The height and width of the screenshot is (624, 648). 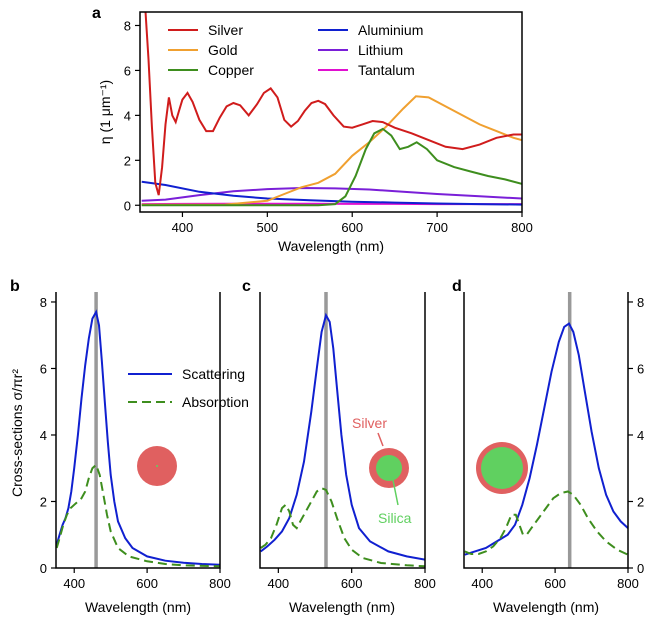 What do you see at coordinates (213, 374) in the screenshot?
I see `legend-label-scattering: Scattering` at bounding box center [213, 374].